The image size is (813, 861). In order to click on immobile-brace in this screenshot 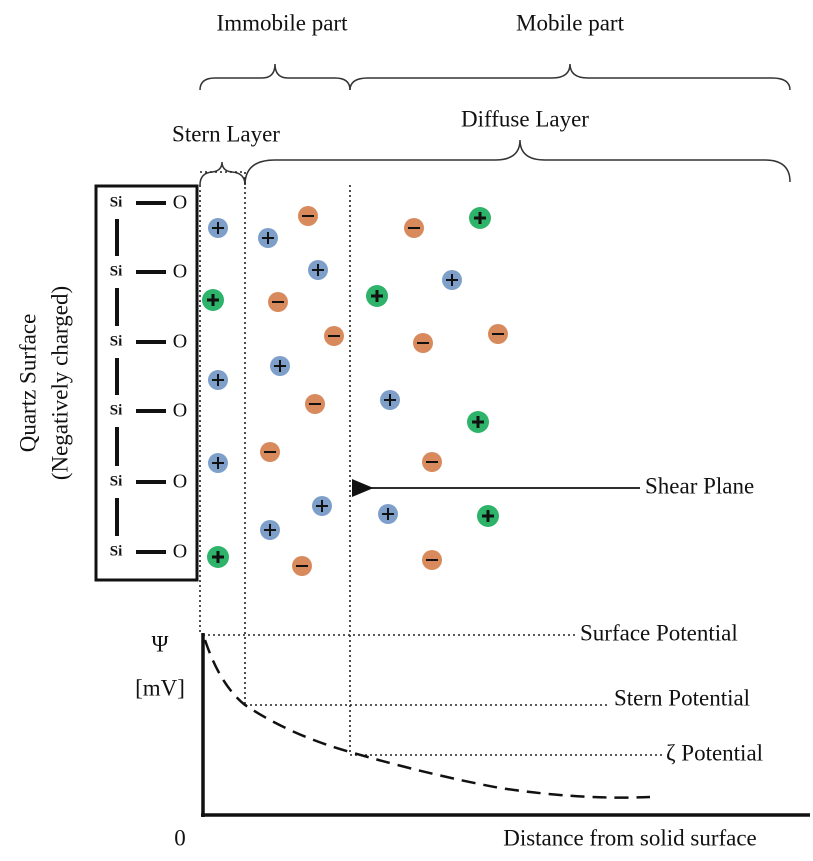, I will do `click(275, 77)`.